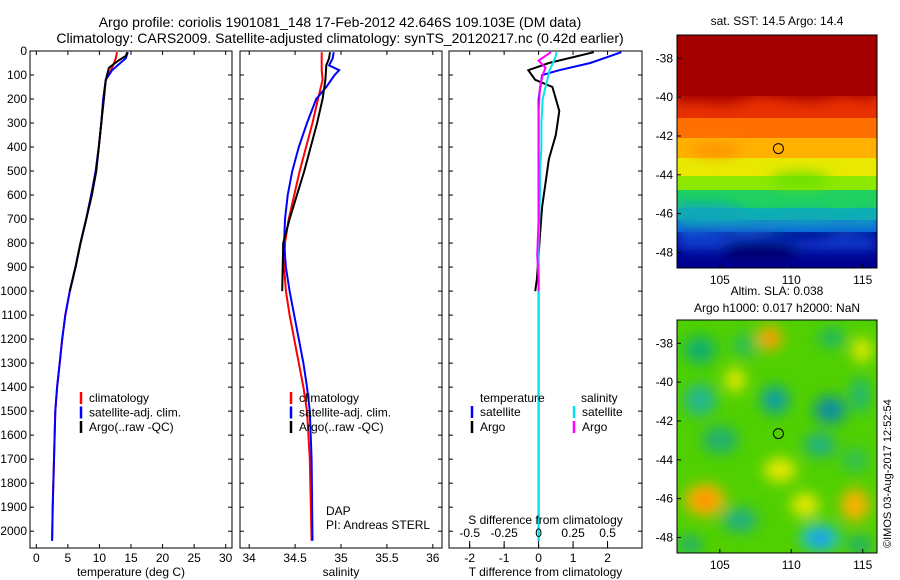  I want to click on difference-xtick-label: -2, so click(469, 558).